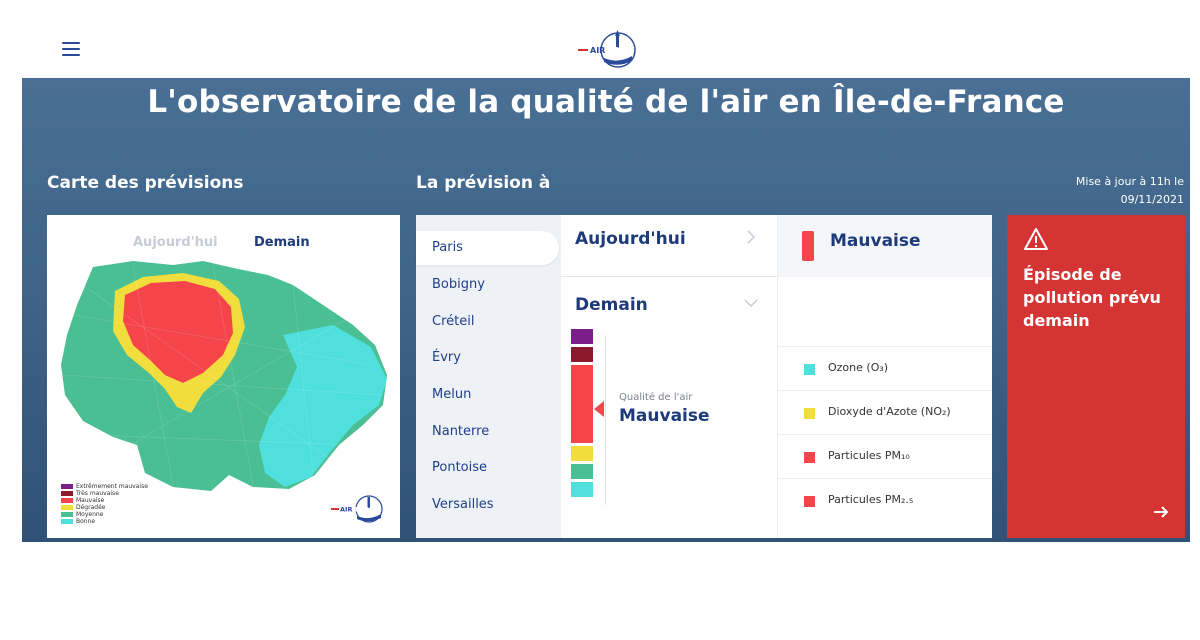  I want to click on legend-item: Extrêmement mauvaise, so click(104, 486).